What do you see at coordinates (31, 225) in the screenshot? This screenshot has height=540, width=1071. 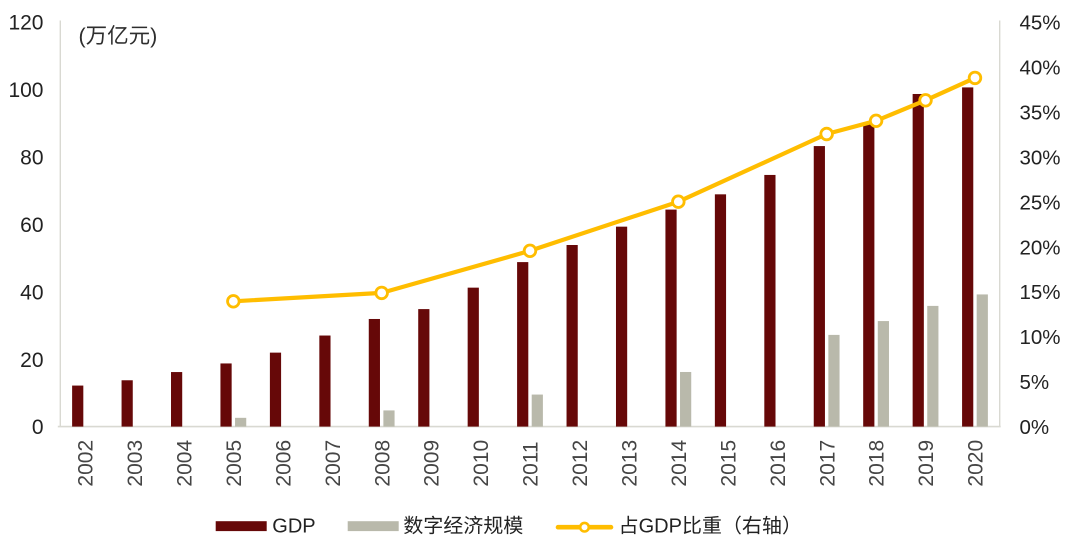 I see `svg-text: 60` at bounding box center [31, 225].